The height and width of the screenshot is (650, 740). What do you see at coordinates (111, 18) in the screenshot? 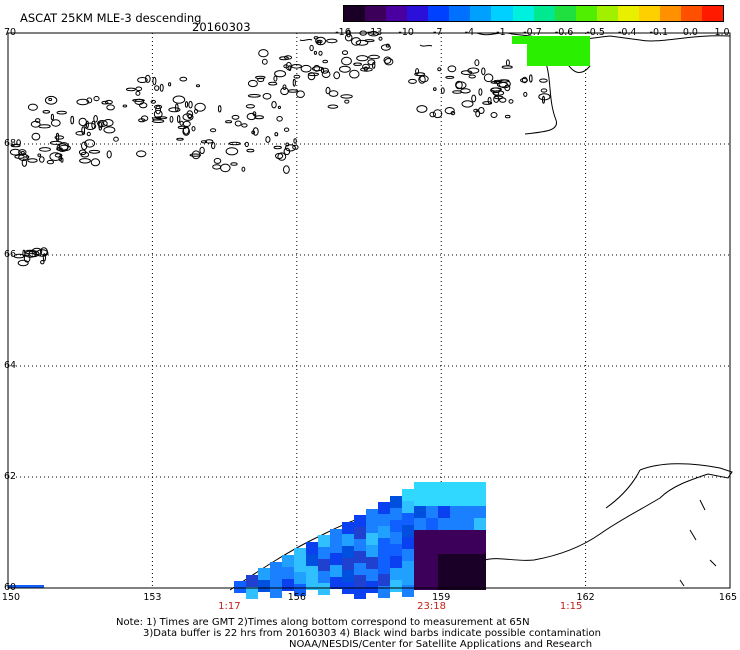
I see `map-title: ASCAT 25KM MLE-3 descending` at bounding box center [111, 18].